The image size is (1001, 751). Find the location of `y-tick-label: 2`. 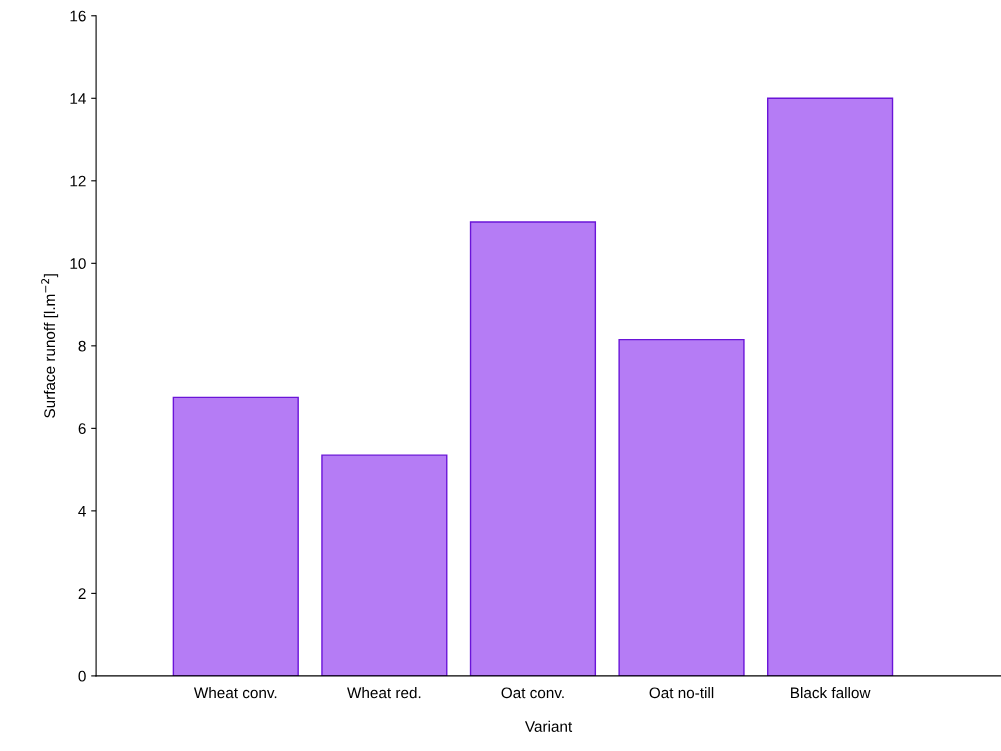

y-tick-label: 2 is located at coordinates (82, 593).